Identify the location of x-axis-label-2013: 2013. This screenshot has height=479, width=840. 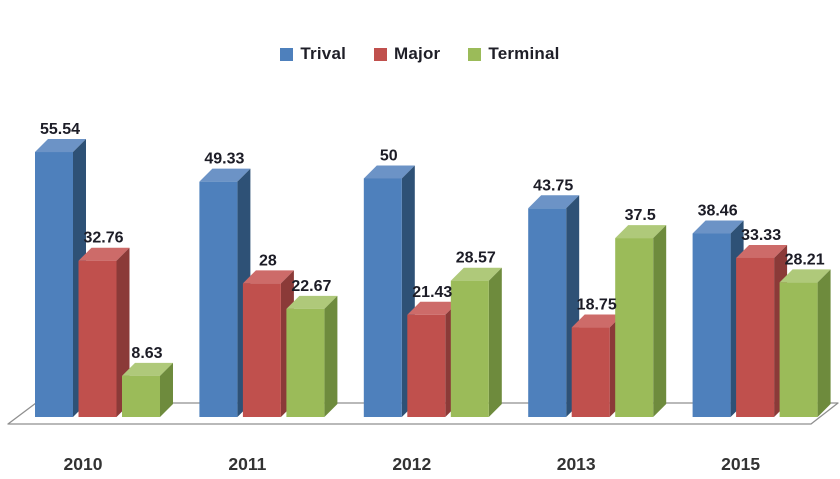
(576, 464).